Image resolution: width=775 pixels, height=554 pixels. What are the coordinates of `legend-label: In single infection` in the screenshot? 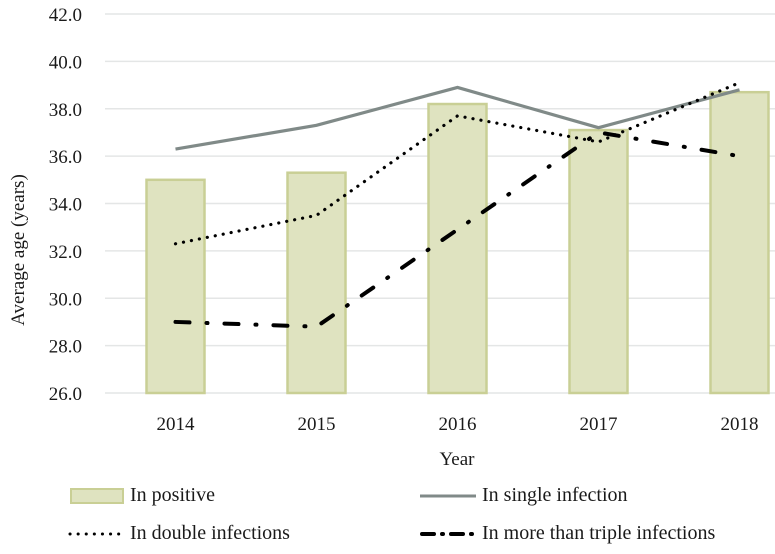 It's located at (555, 495).